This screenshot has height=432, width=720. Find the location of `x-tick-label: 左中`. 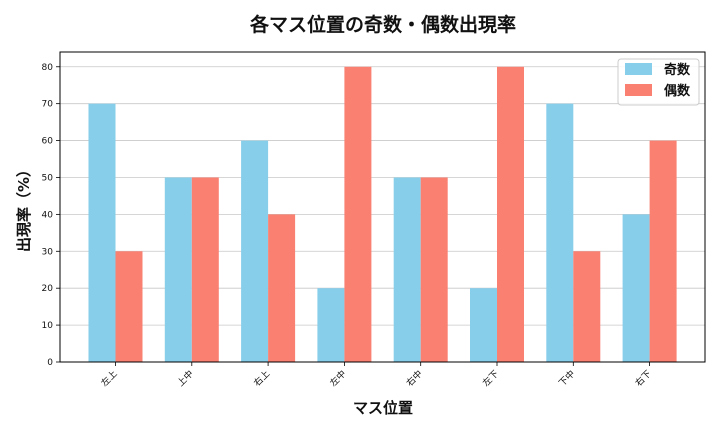

x-tick-label: 左中 is located at coordinates (337, 378).